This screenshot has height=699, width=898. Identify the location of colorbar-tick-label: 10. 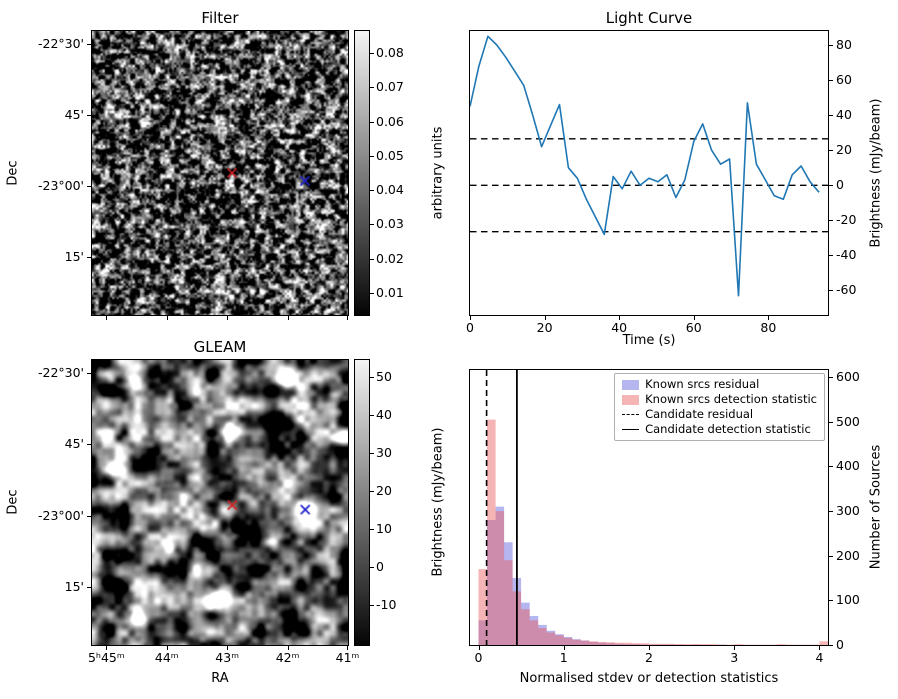
(384, 529).